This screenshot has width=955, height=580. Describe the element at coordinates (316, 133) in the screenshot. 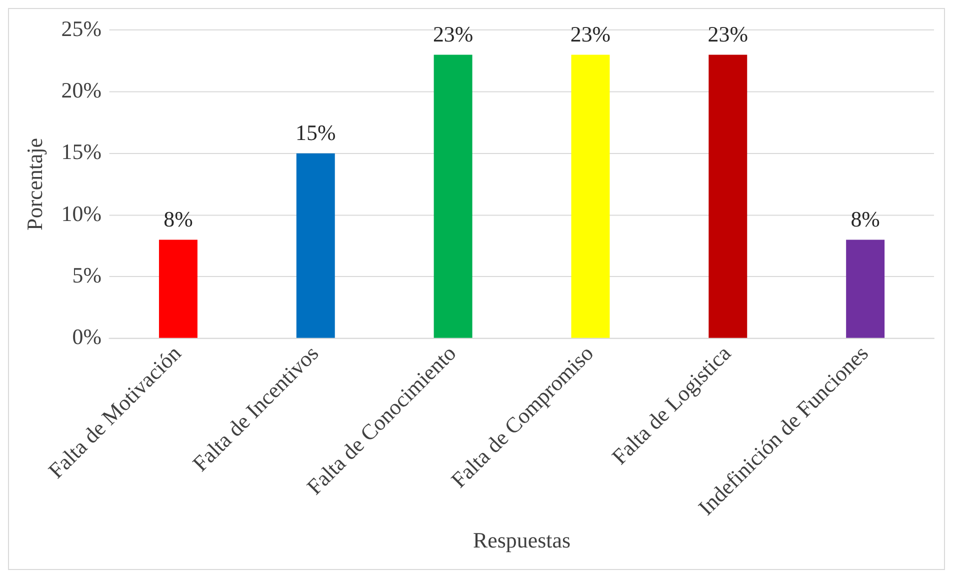

I see `data-label: 15%` at that location.